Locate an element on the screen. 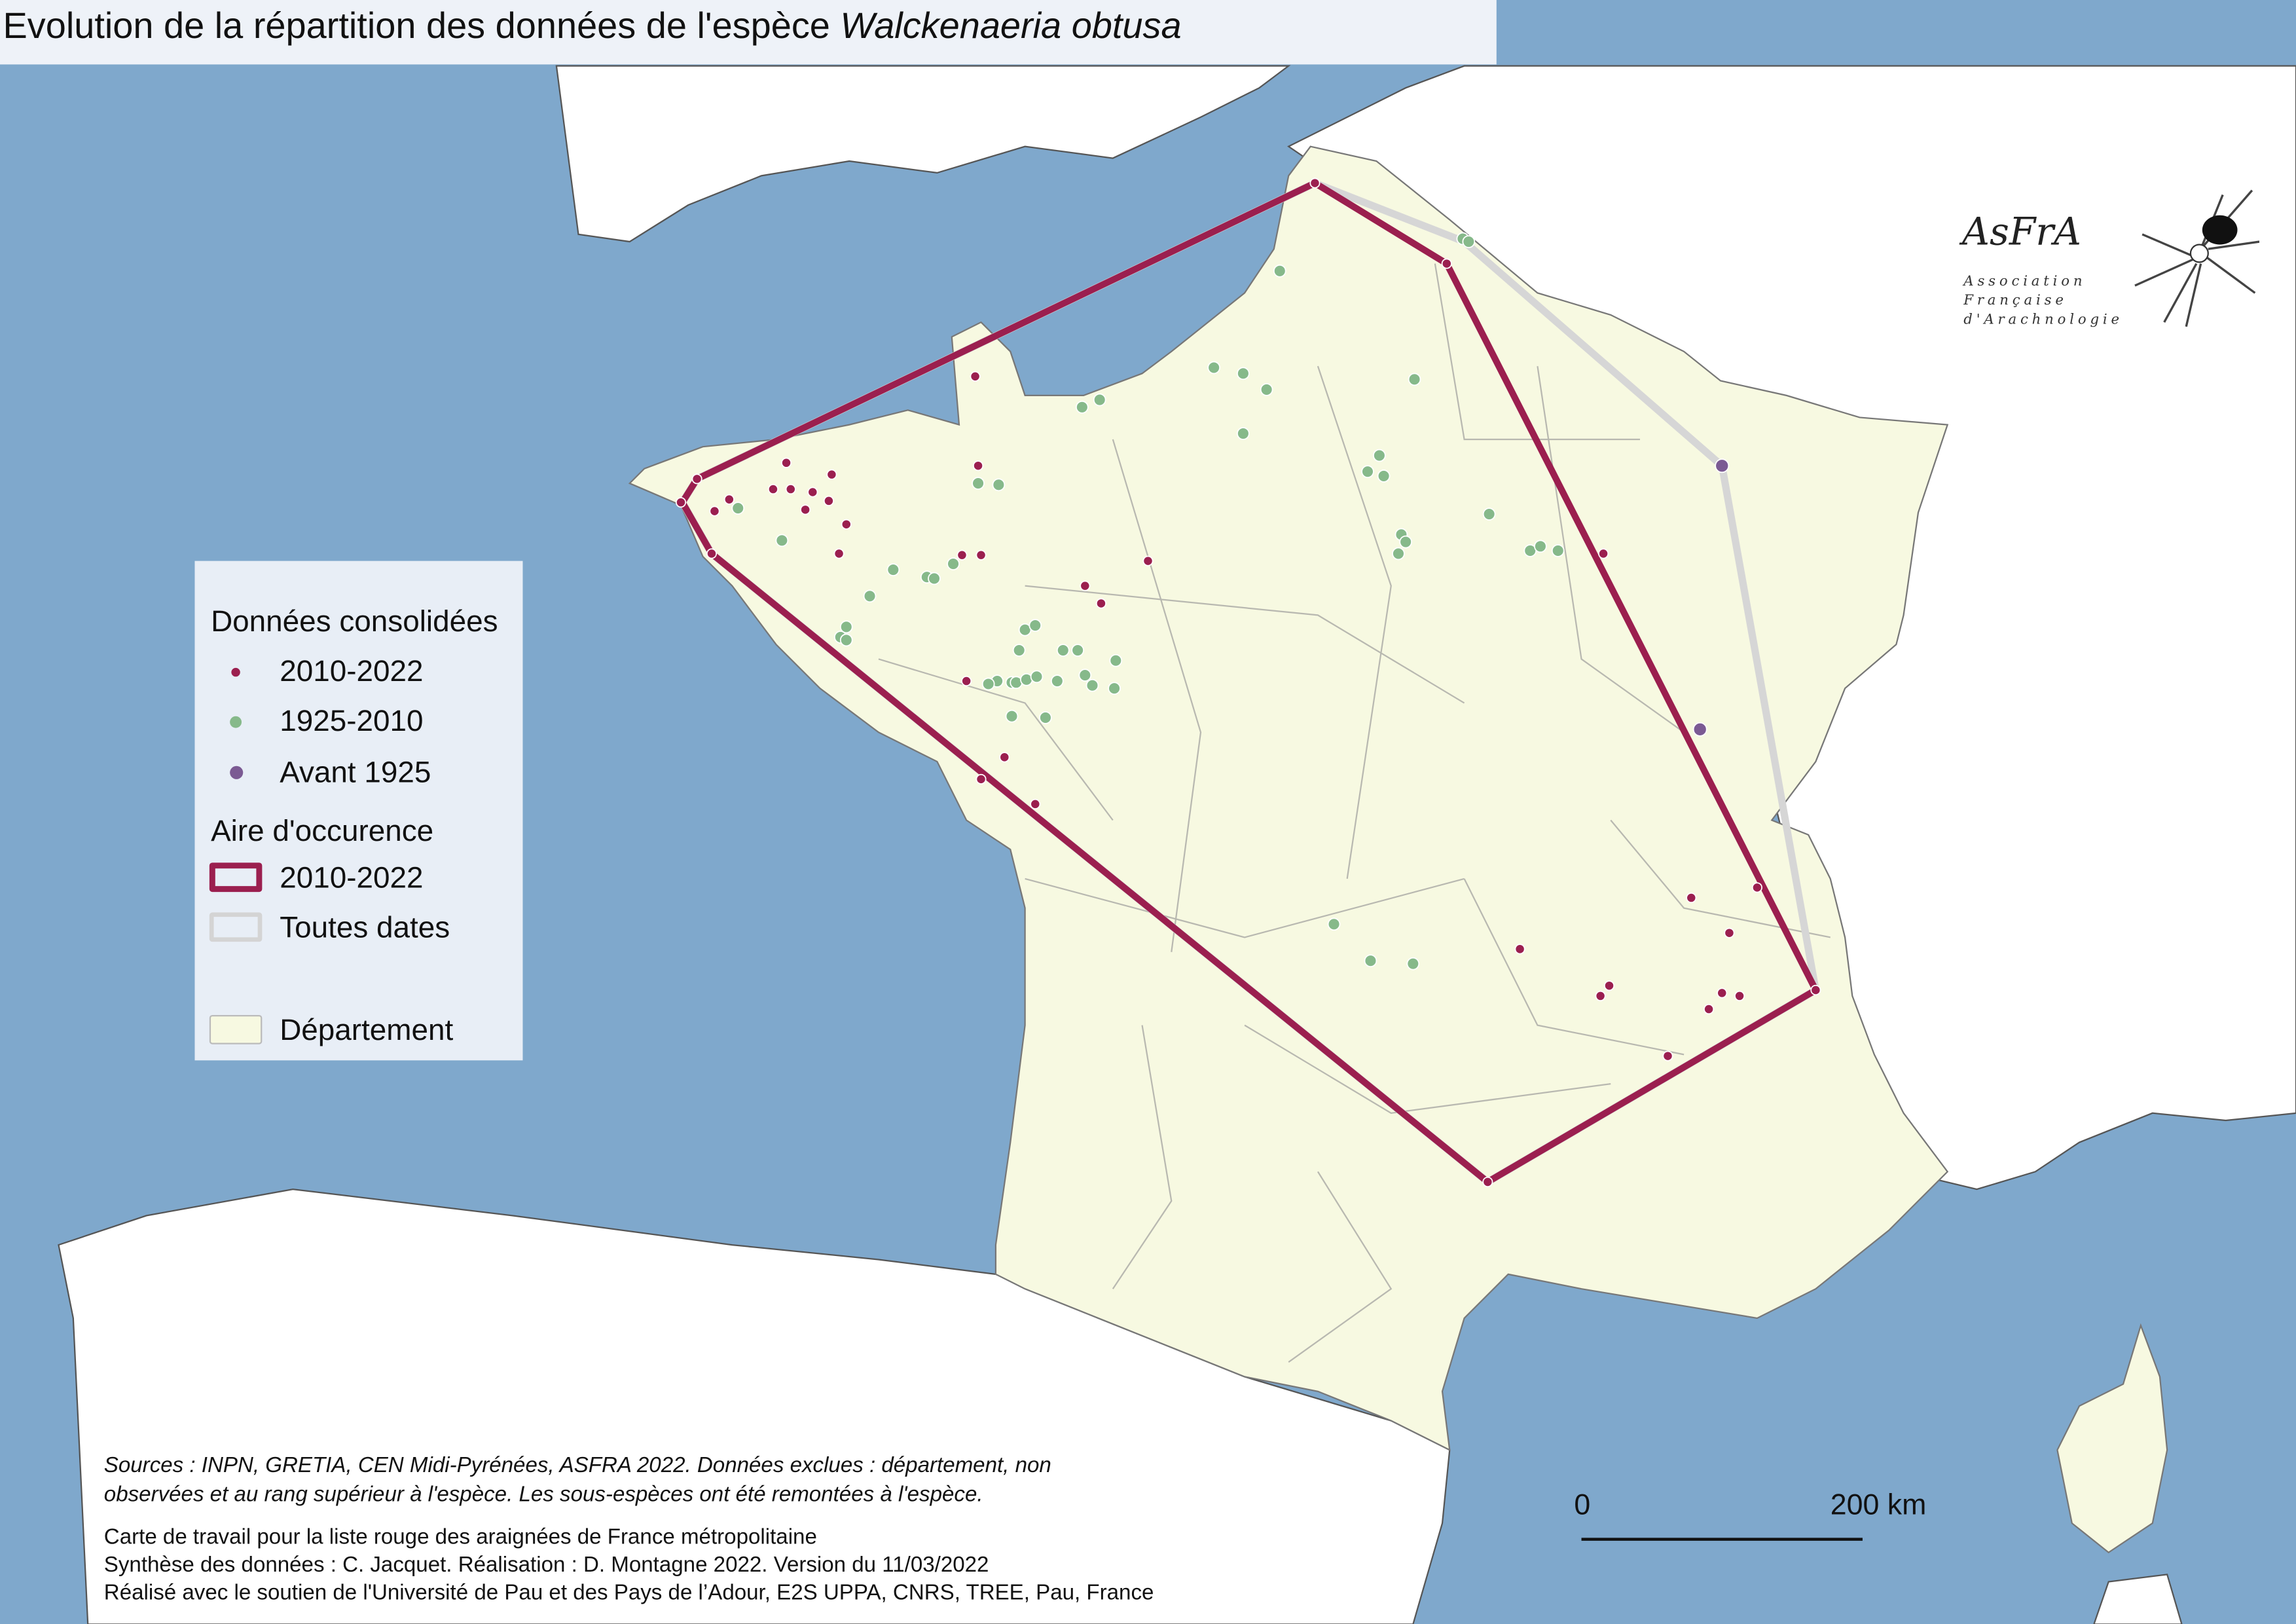  corsica is located at coordinates (2112, 1438).